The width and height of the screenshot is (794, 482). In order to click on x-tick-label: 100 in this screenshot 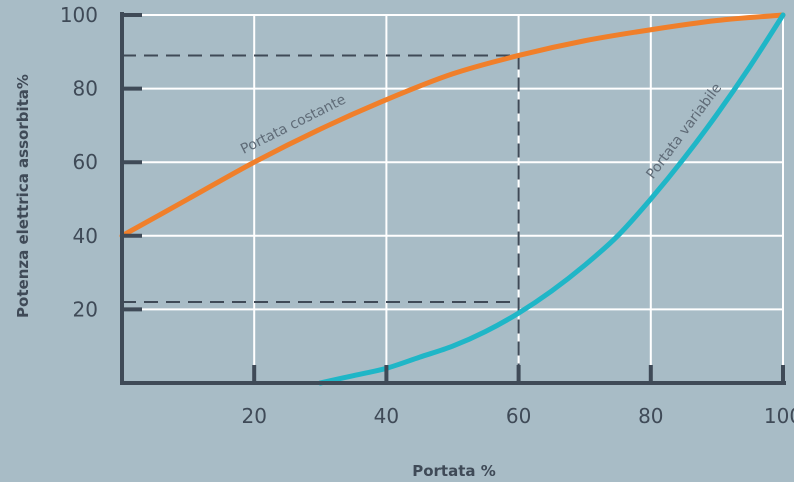, I will do `click(779, 416)`.